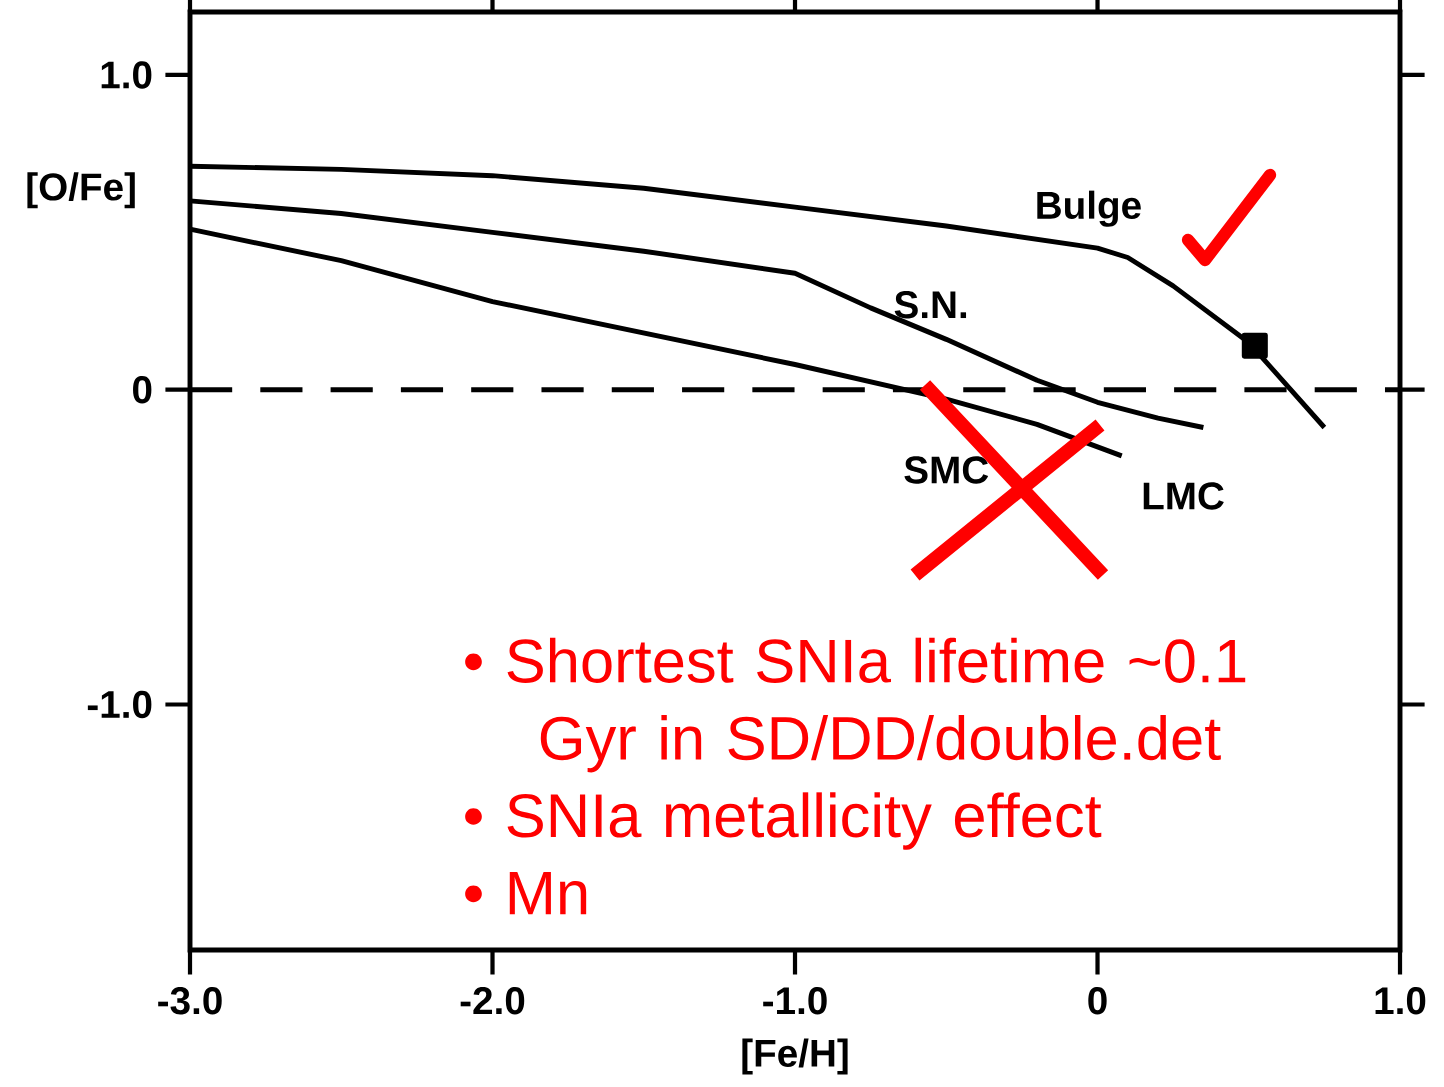 The image size is (1444, 1087). I want to click on x-tick-label: -1.0, so click(795, 1001).